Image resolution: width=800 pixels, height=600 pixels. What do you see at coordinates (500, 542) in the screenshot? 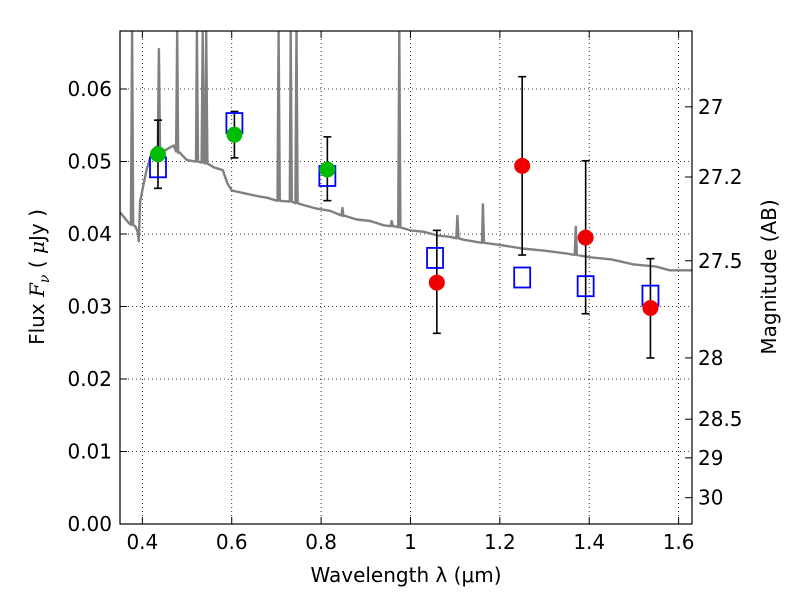
I see `x-tick-label: 1.2` at bounding box center [500, 542].